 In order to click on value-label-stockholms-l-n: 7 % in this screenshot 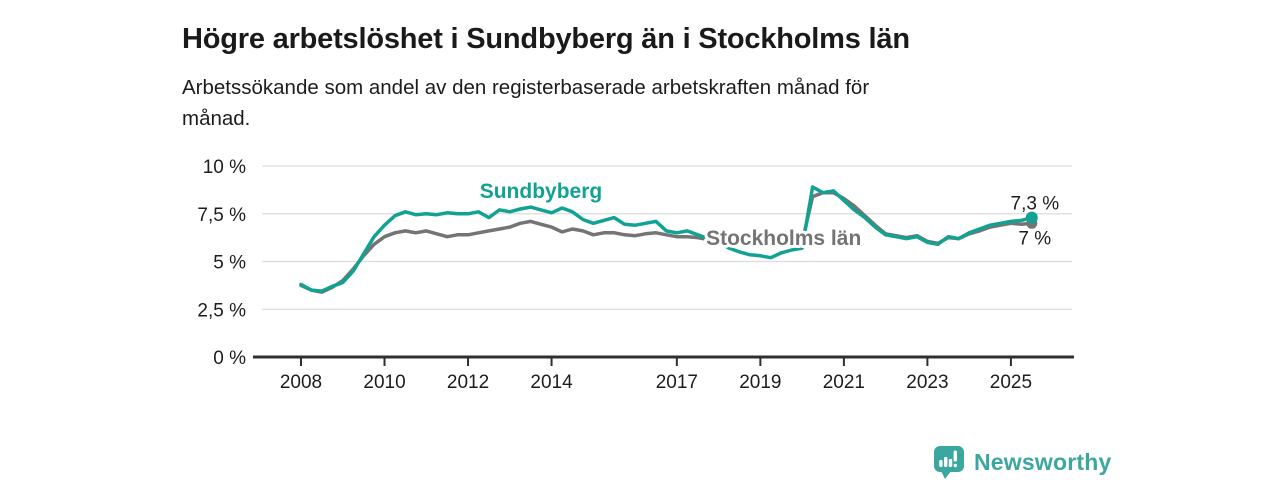, I will do `click(1034, 238)`.